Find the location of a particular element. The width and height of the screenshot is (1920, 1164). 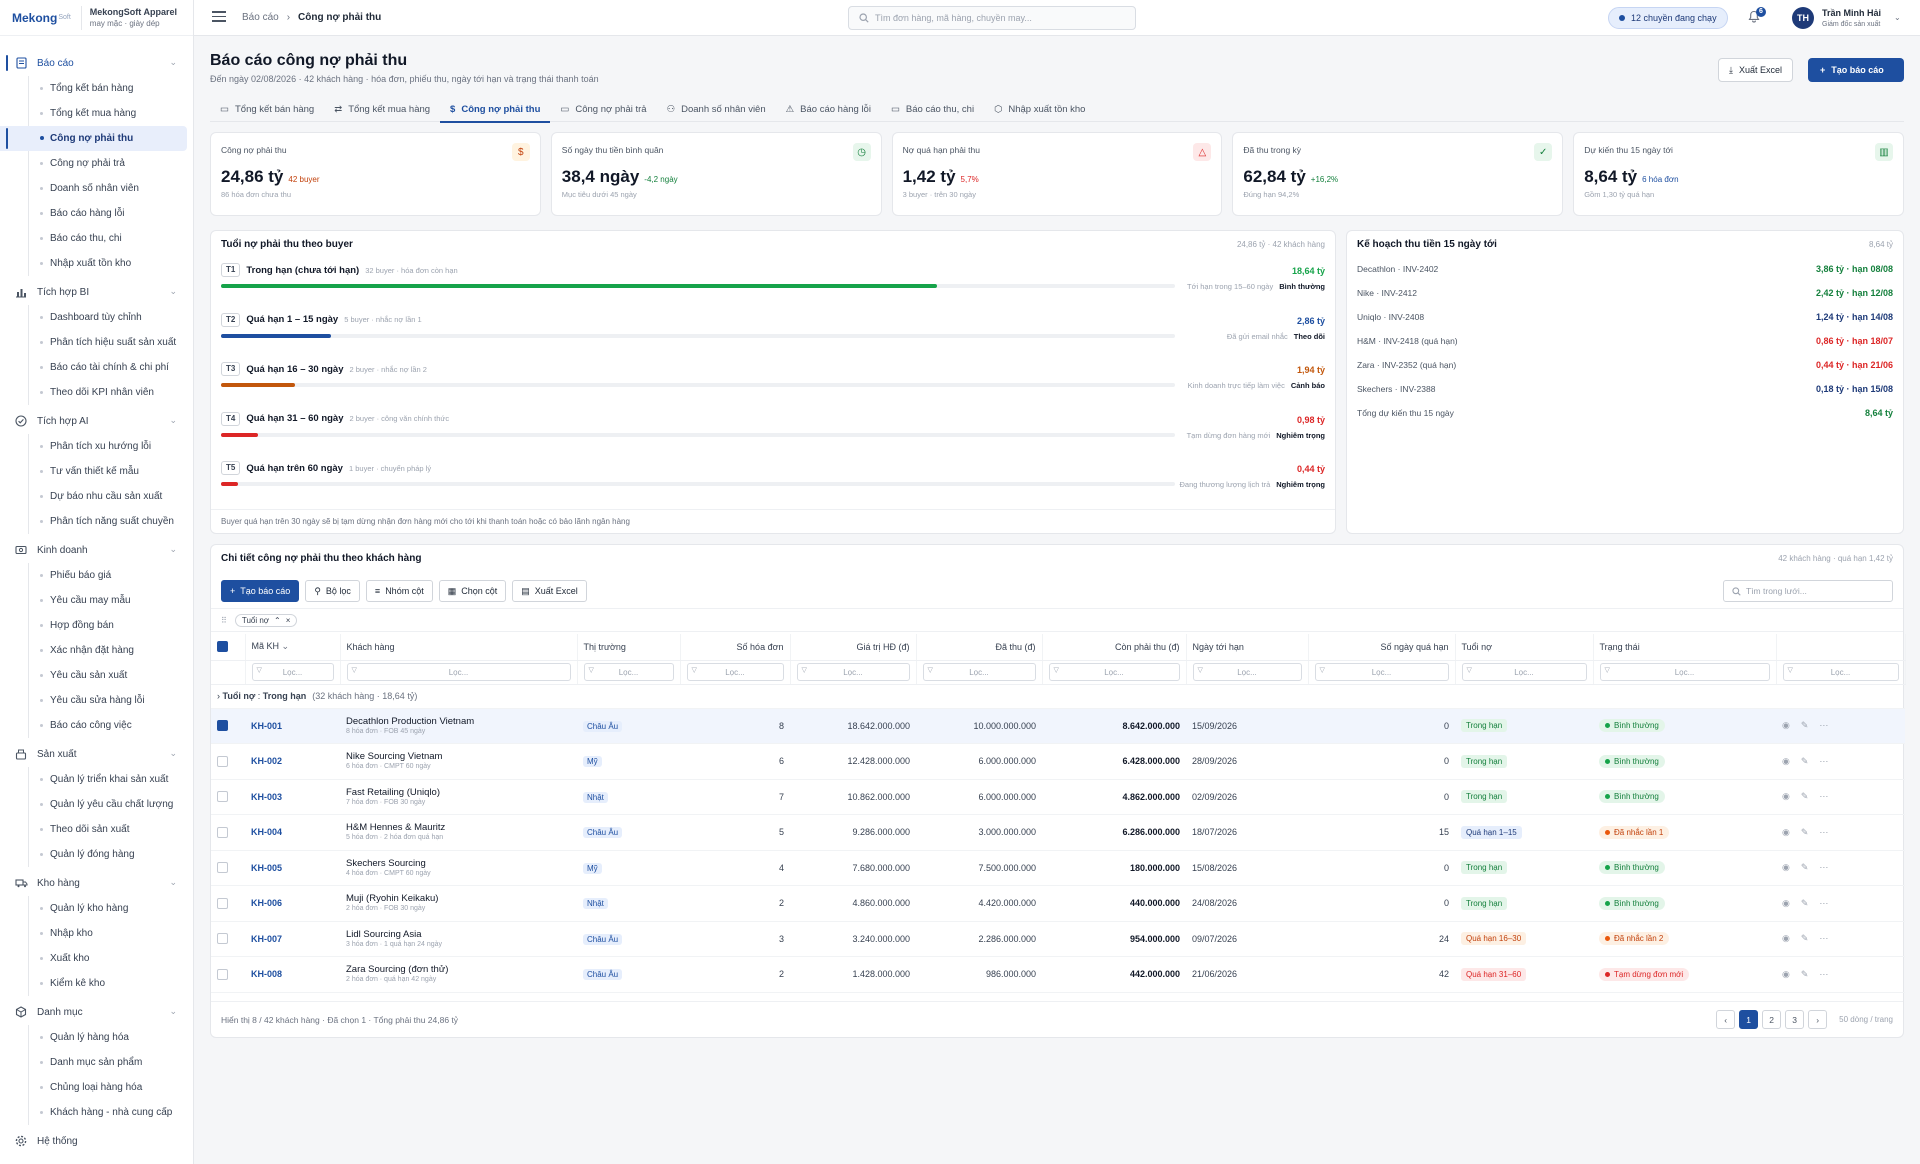

sidebar-item-cong-no-phai-thu: Công nợ phải thu is located at coordinates (93, 138).